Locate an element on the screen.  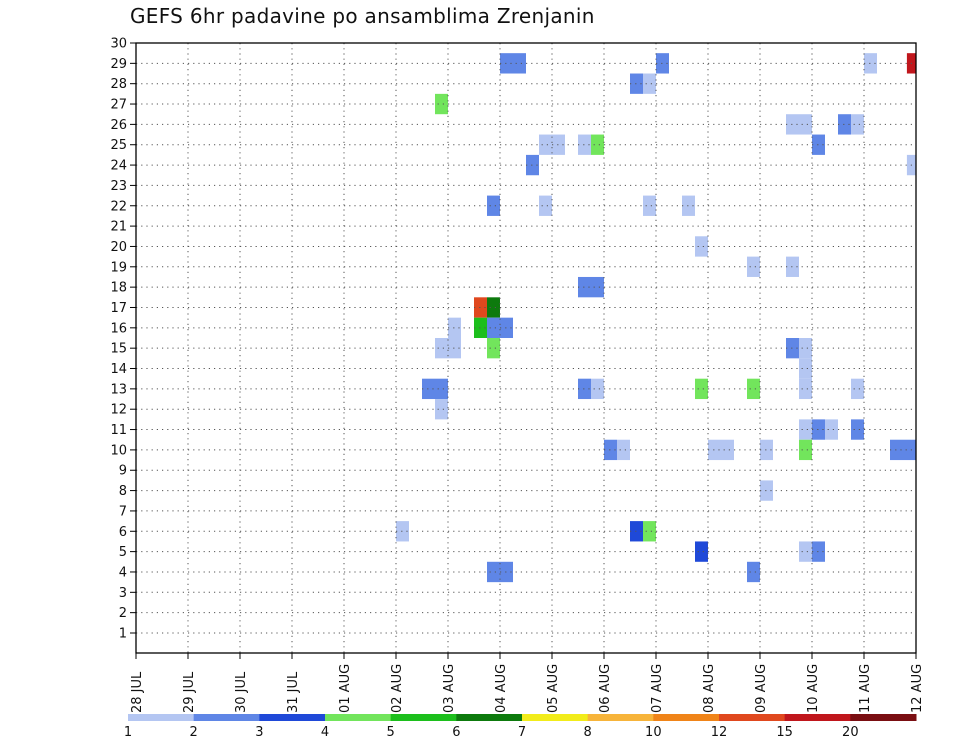
x-tick-label: 10 AUG is located at coordinates (813, 688).